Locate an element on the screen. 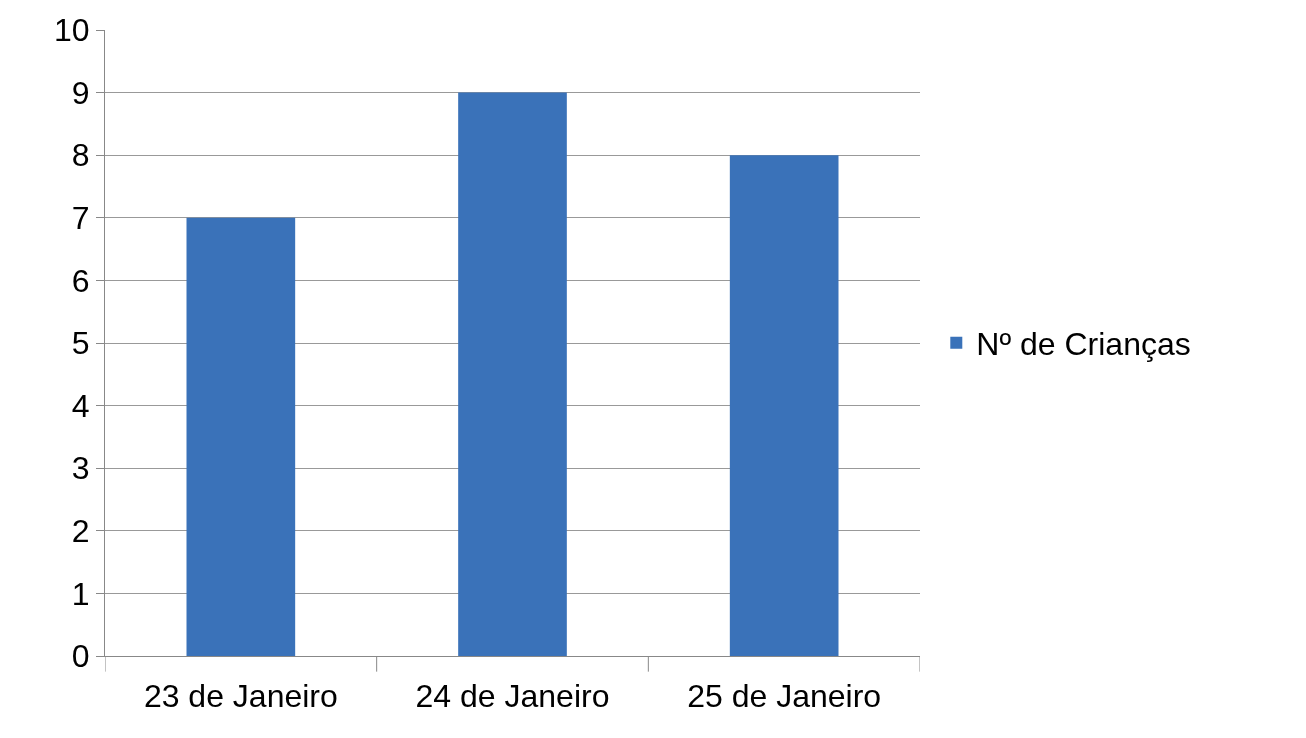 The image size is (1306, 738). x-tick-label: 25 de Janeiro is located at coordinates (784, 696).